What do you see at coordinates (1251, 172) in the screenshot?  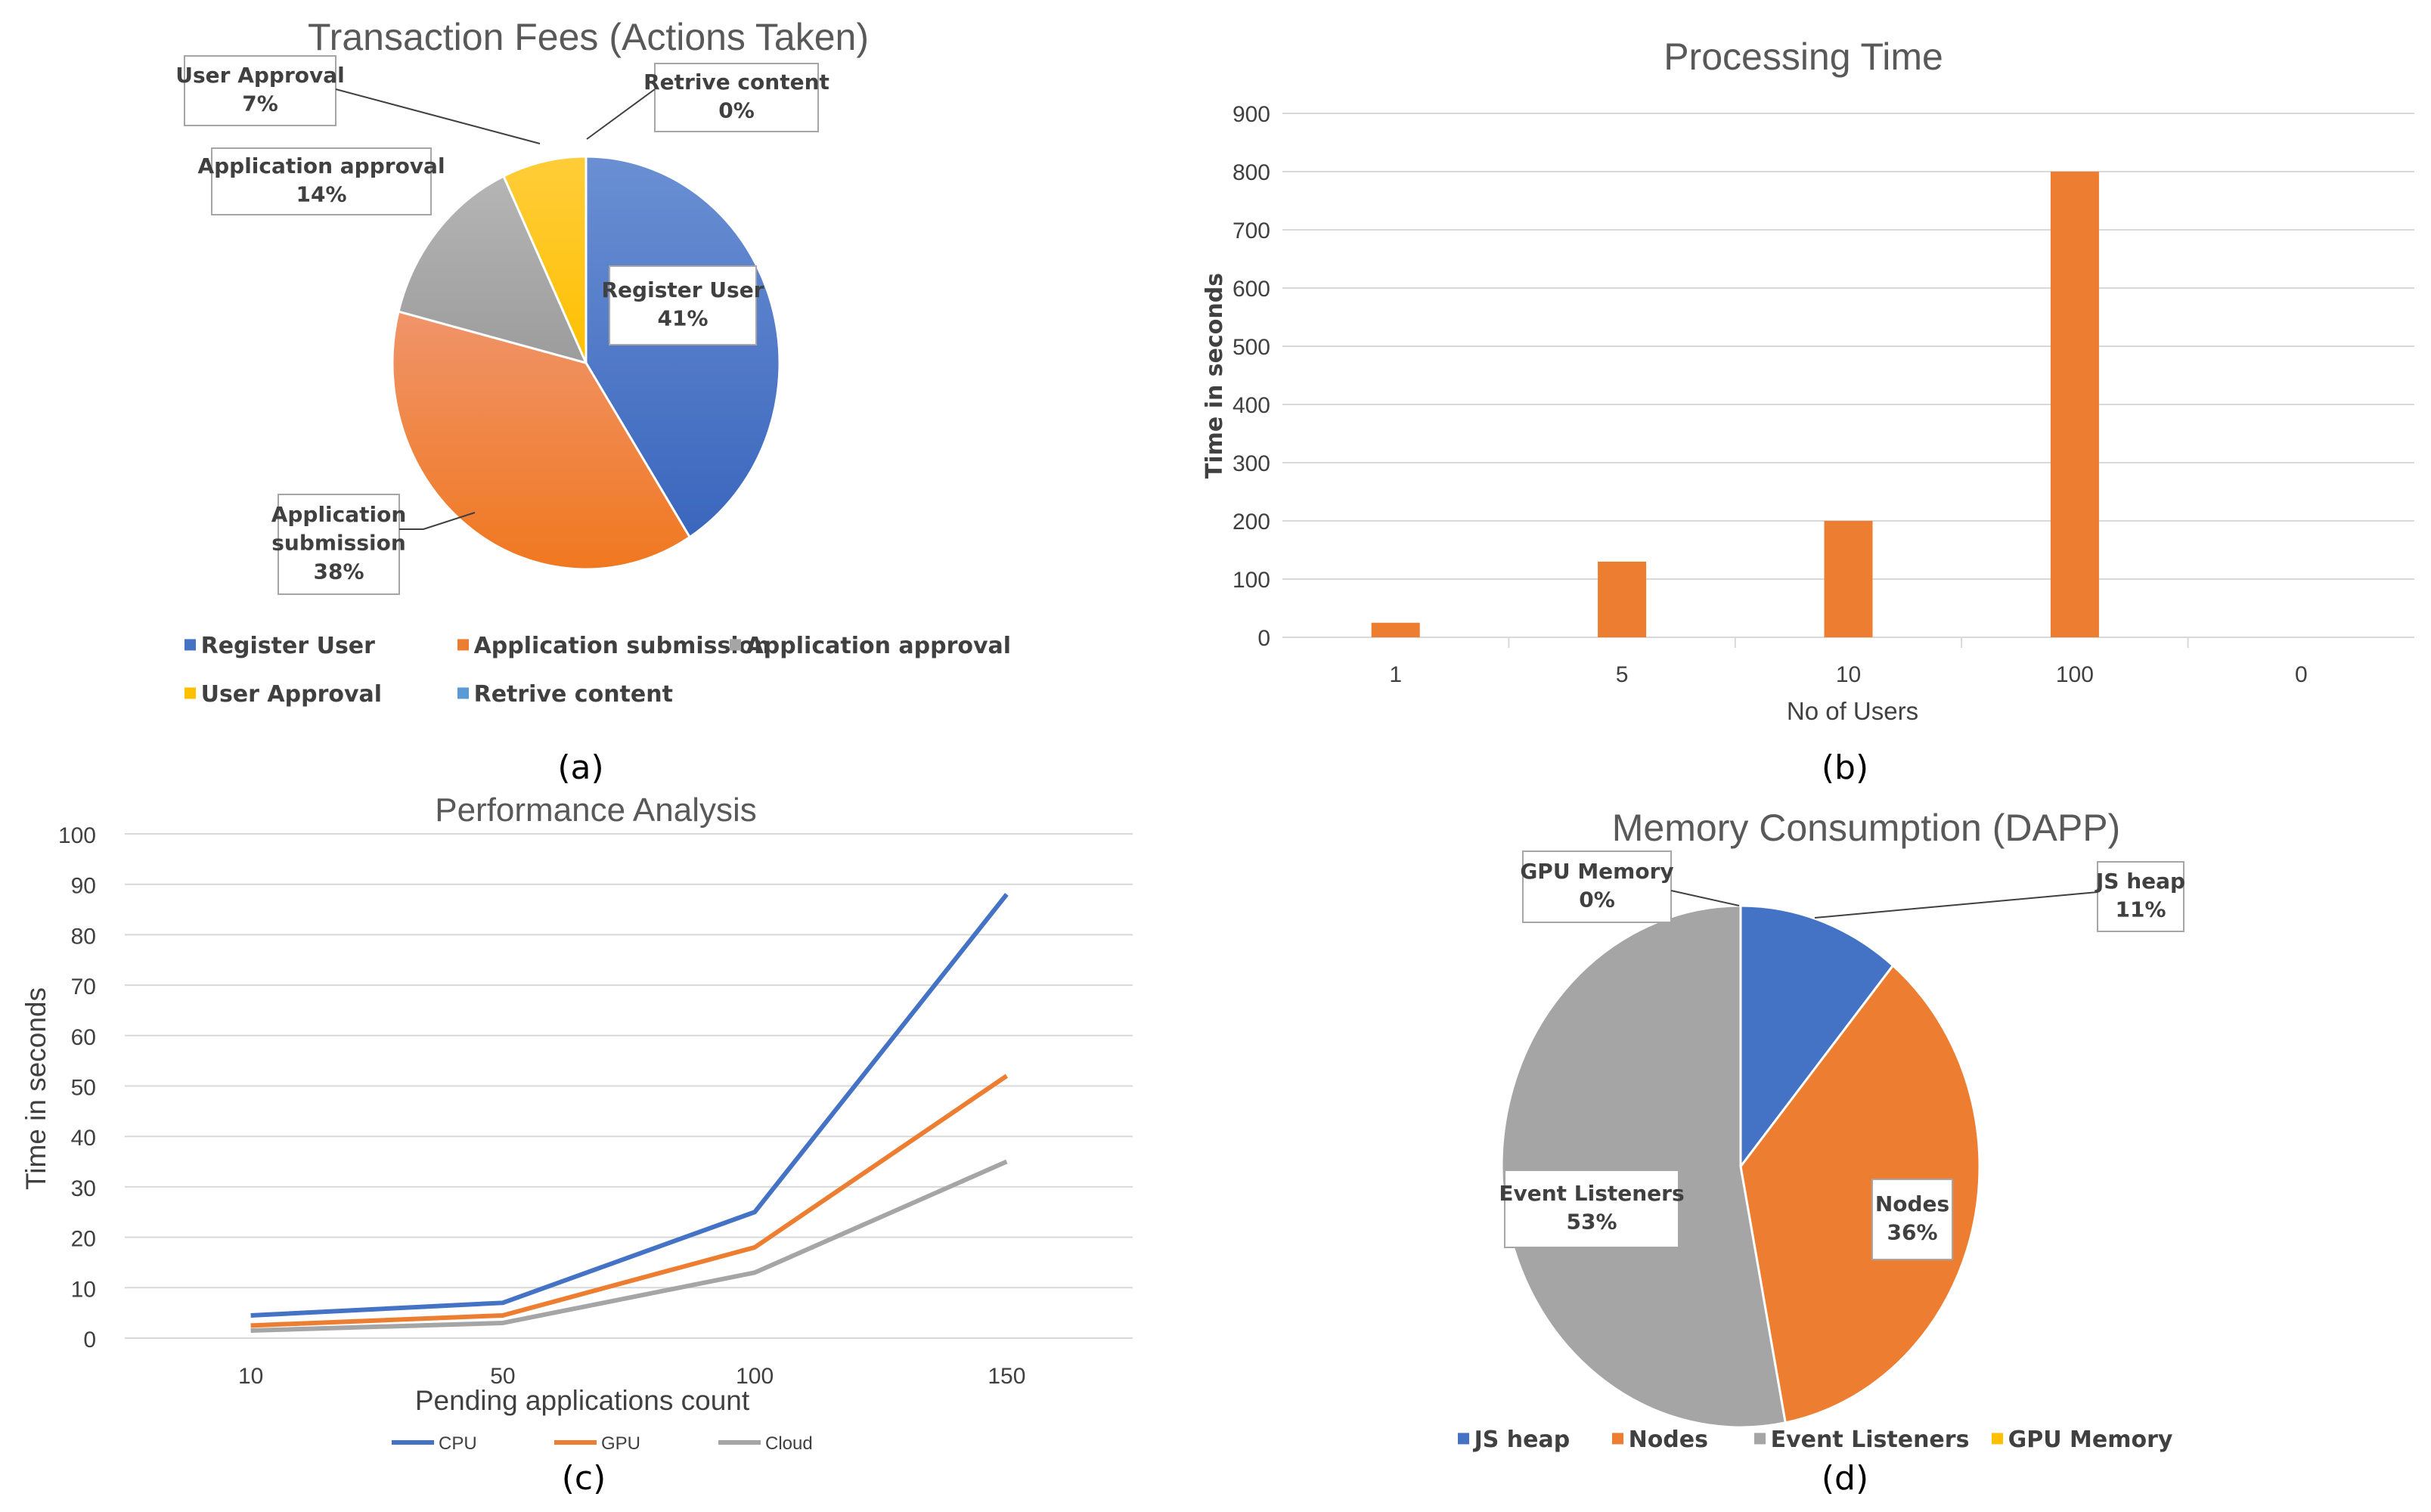 I see `bar-b-ytick-8: 800` at bounding box center [1251, 172].